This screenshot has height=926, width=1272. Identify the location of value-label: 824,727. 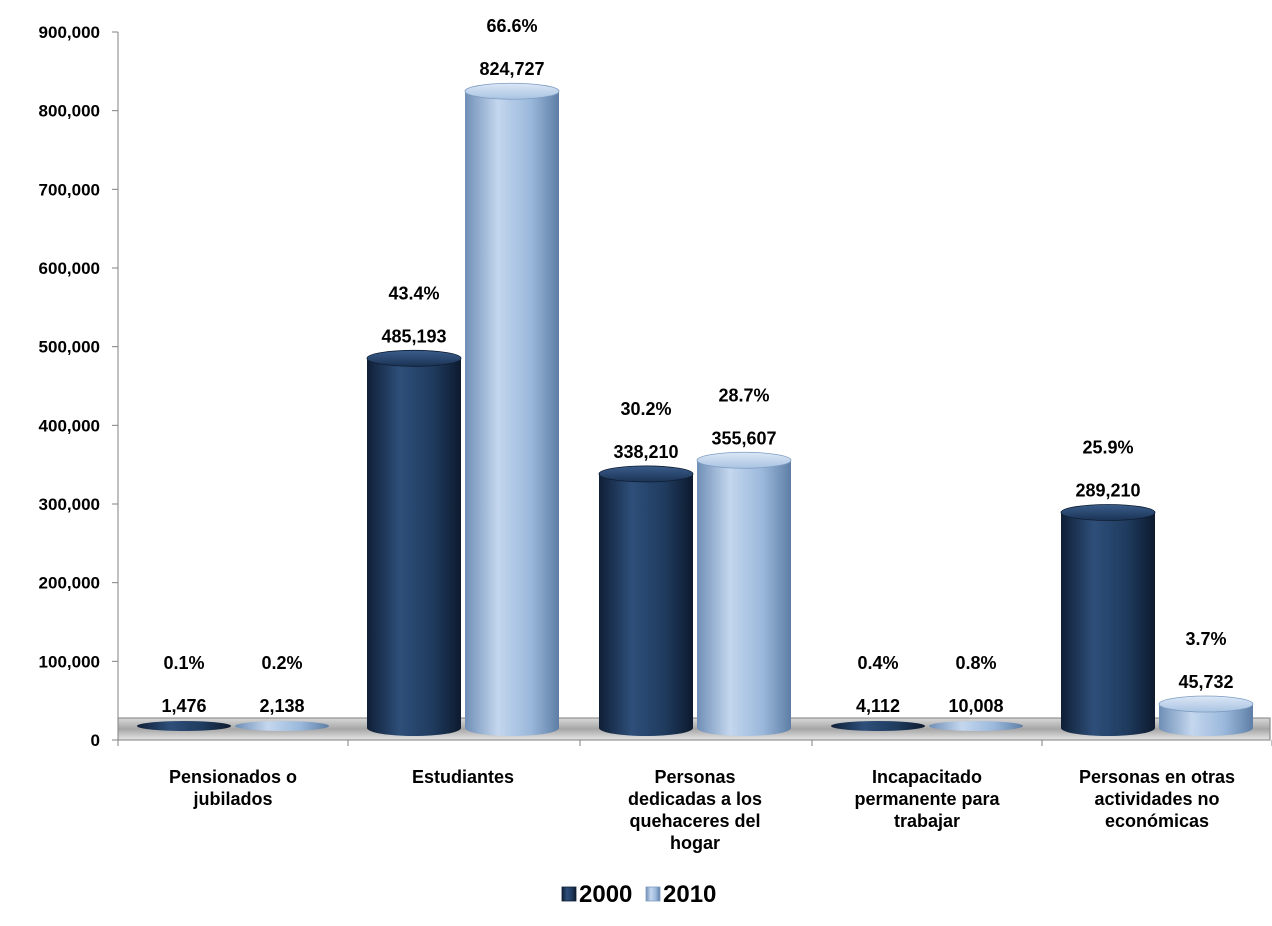
(511, 69).